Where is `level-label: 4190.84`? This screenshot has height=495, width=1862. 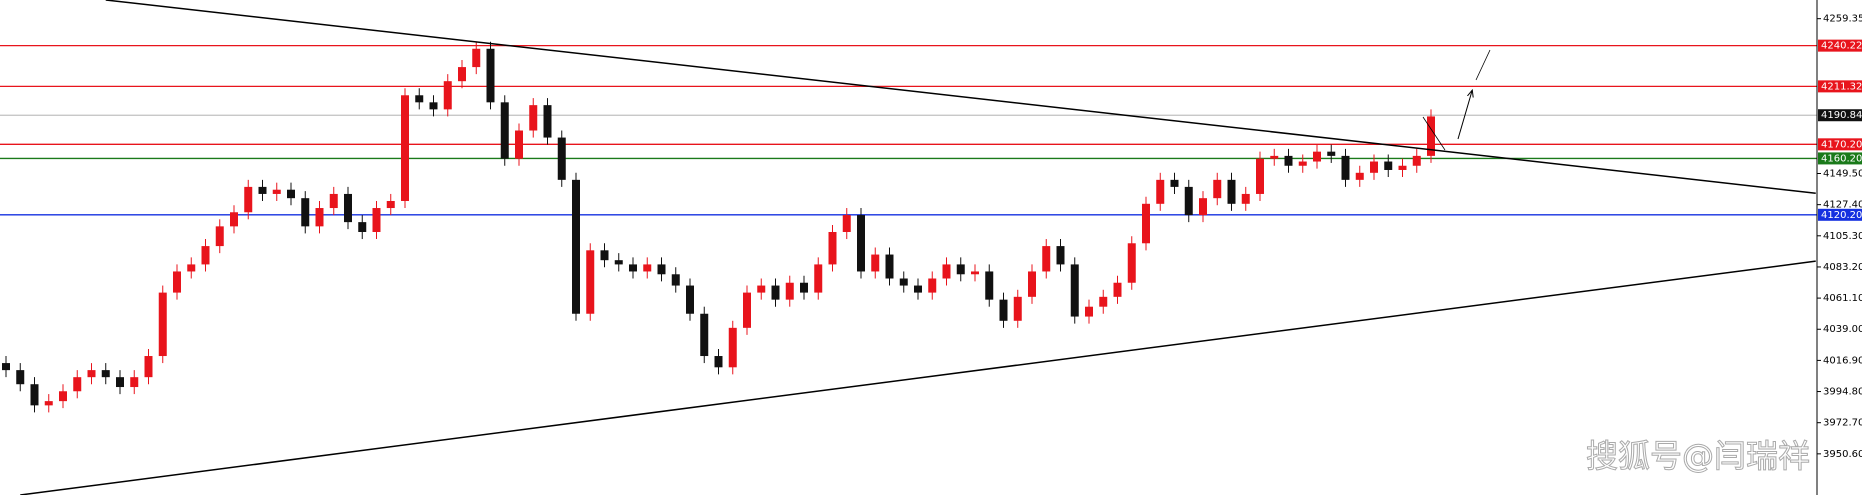
level-label: 4190.84 is located at coordinates (1841, 115).